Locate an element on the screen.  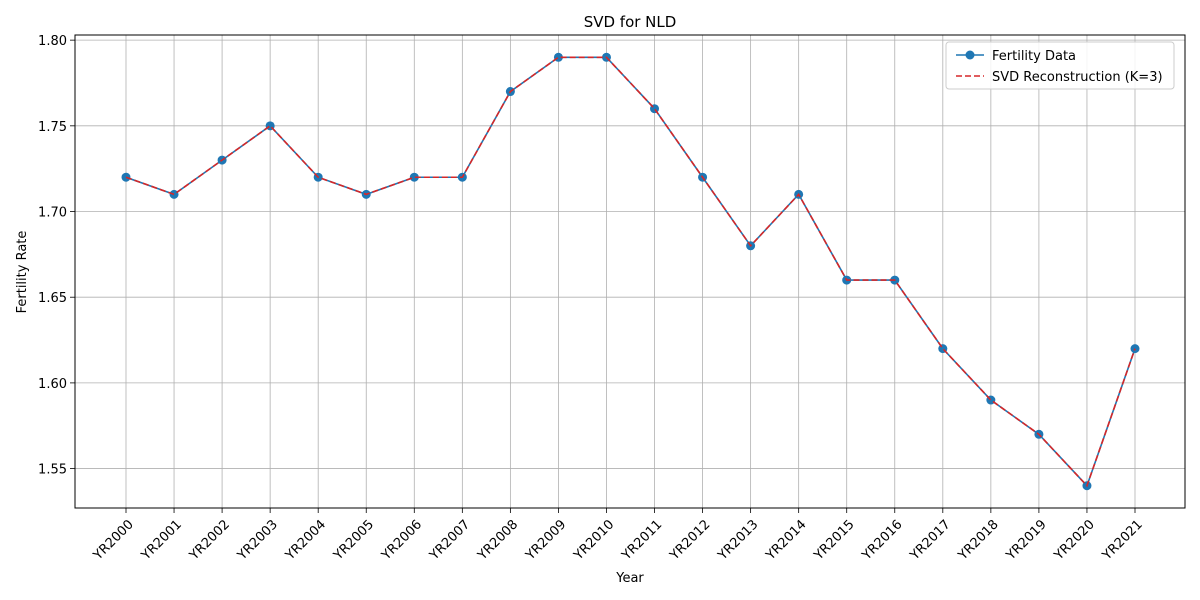
y-tick-label: 1.70 is located at coordinates (52, 213).